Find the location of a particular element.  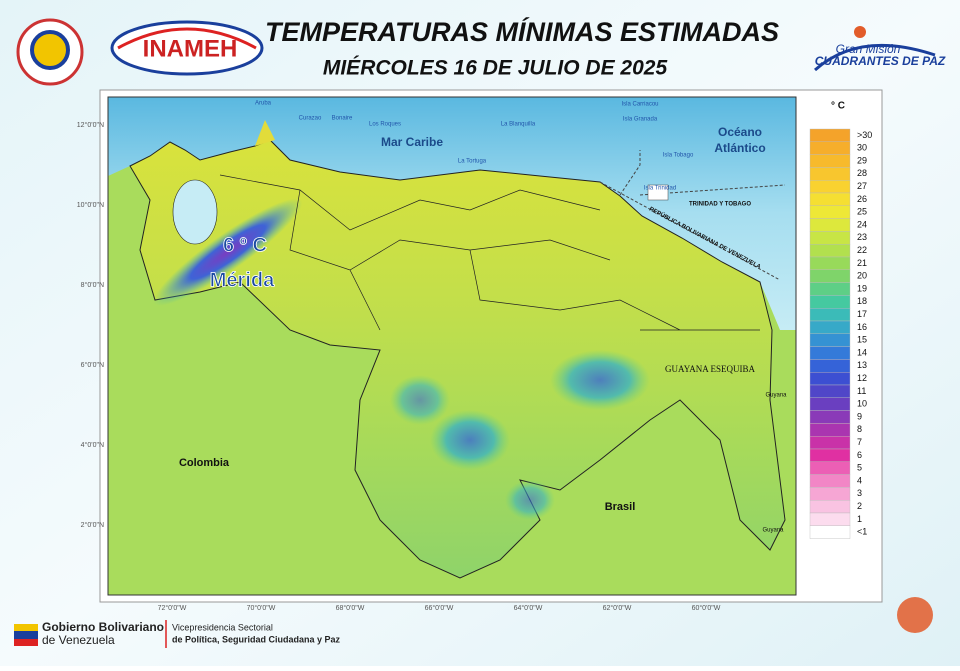

legend-label: 7 is located at coordinates (859, 442).